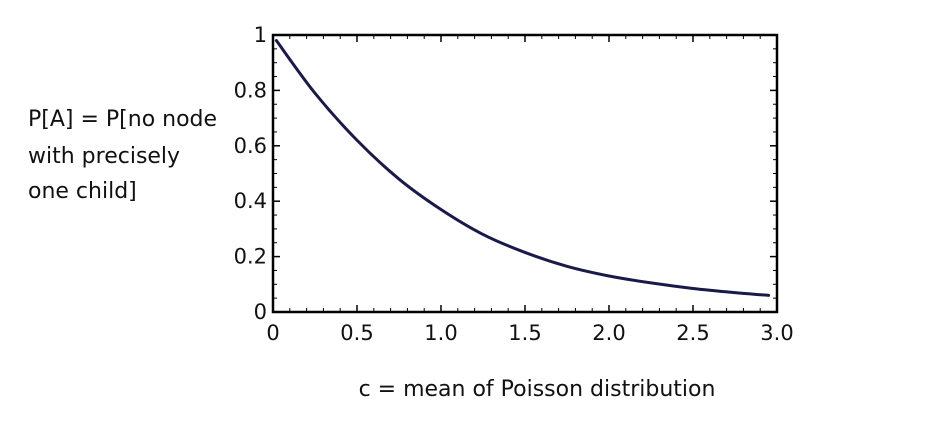 This screenshot has height=423, width=945. Describe the element at coordinates (250, 146) in the screenshot. I see `y-tick-label: 0.6` at that location.